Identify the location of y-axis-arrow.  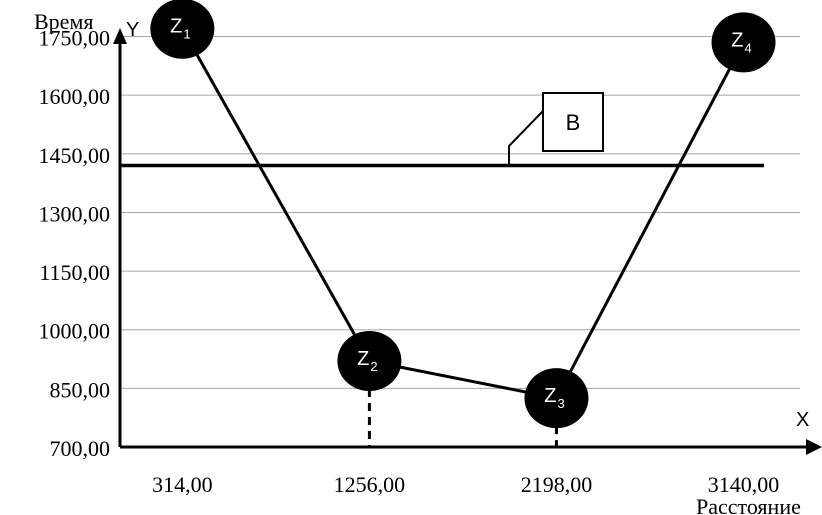
(120, 36).